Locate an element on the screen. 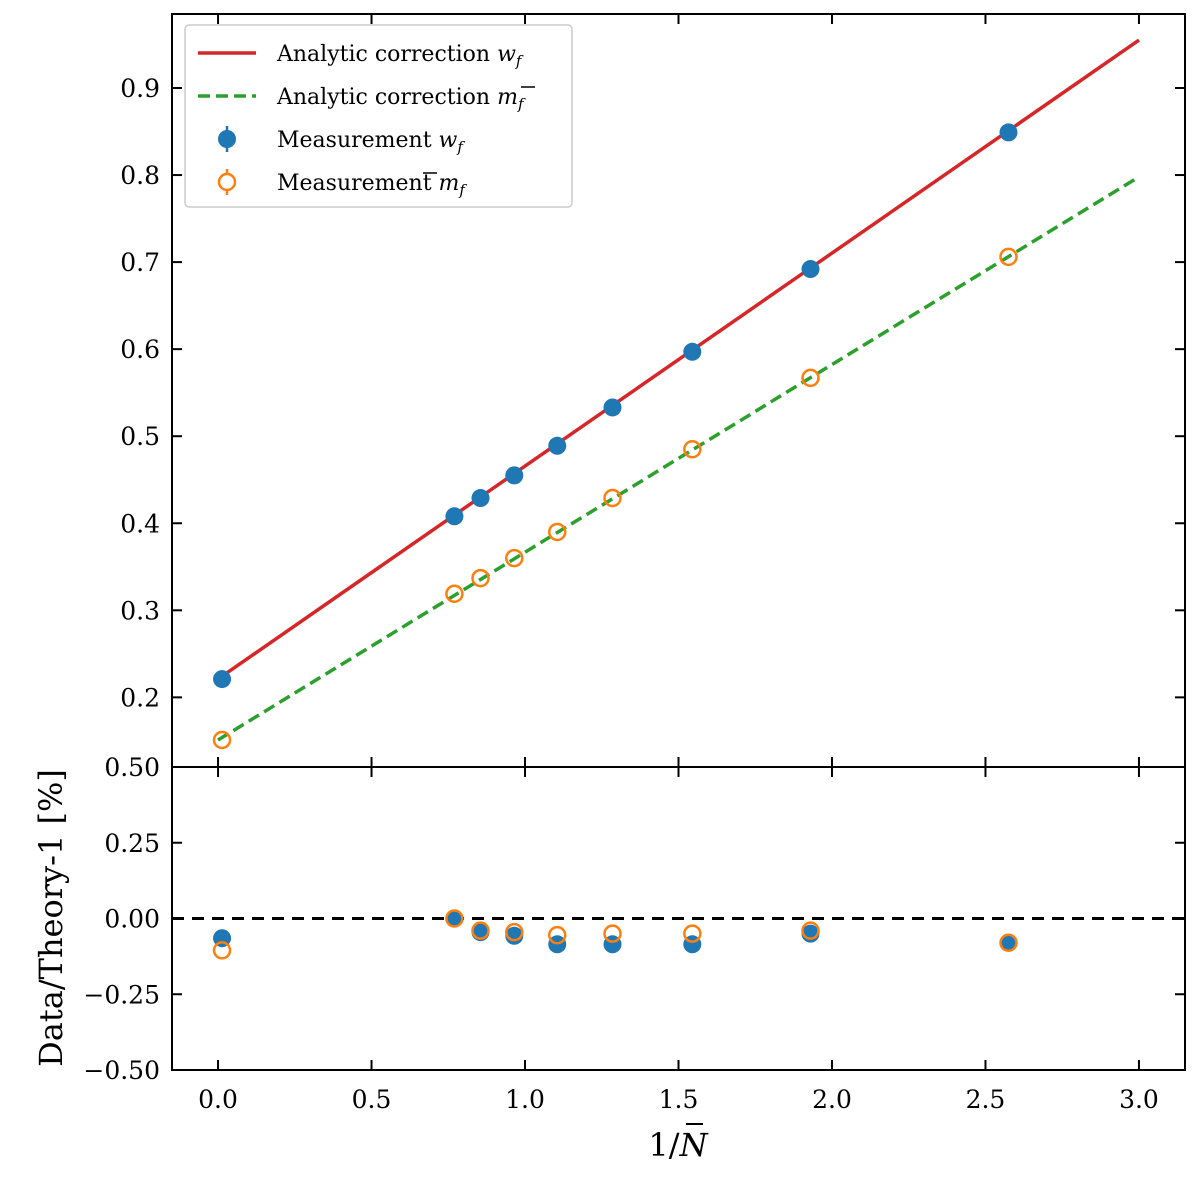 This screenshot has height=1179, width=1200. residual-ytick-label: 0.00 is located at coordinates (132, 919).